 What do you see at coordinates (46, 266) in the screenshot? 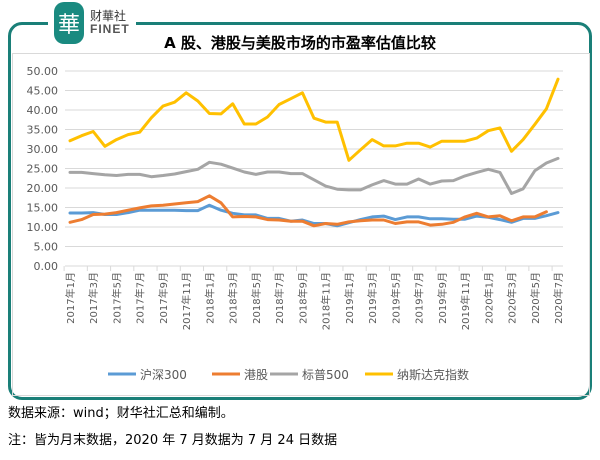
I see `y-tick-label: 0.00` at bounding box center [46, 266].